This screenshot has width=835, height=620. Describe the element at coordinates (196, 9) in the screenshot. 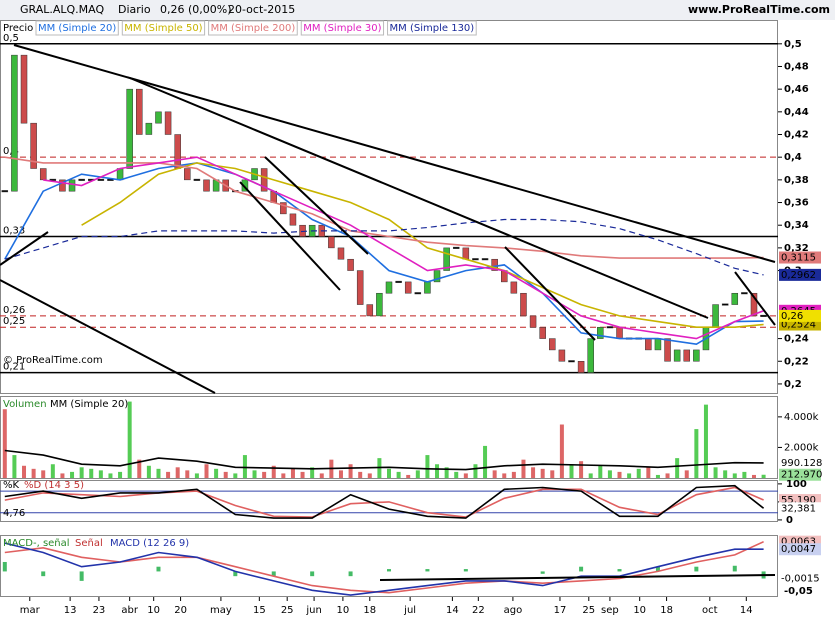

I see `last-price: 0,26 (0,00%)` at that location.